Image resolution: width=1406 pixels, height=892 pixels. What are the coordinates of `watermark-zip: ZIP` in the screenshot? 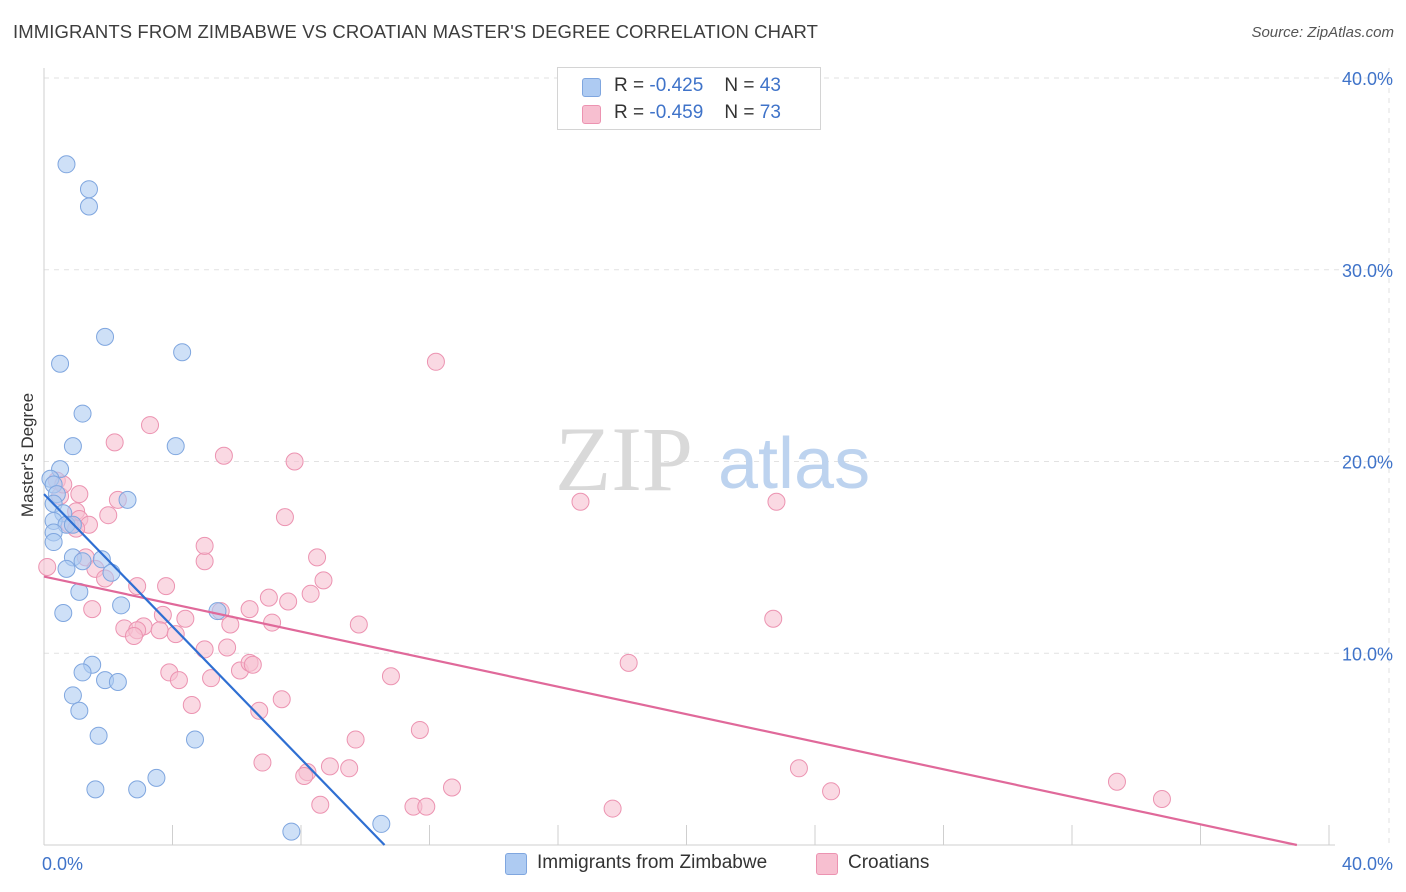 It's located at (624, 459).